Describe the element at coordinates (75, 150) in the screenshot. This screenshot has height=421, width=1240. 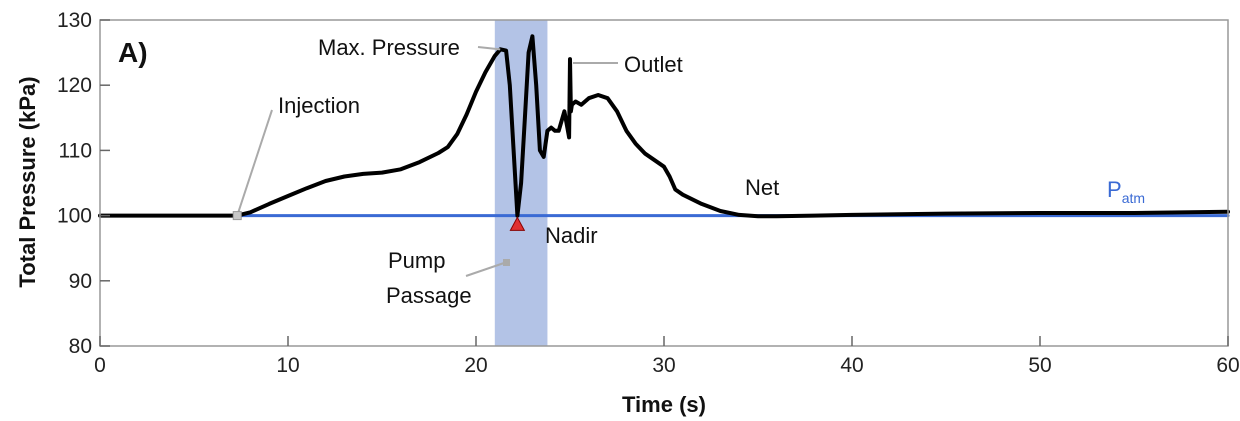
I see `y-tick-label-110: 110` at that location.